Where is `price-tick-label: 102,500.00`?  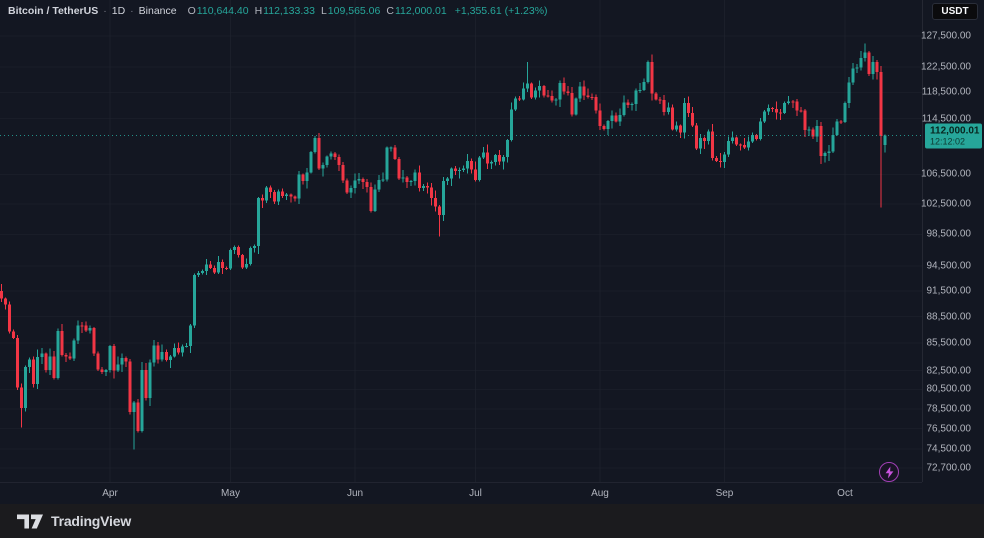
price-tick-label: 102,500.00 is located at coordinates (945, 204).